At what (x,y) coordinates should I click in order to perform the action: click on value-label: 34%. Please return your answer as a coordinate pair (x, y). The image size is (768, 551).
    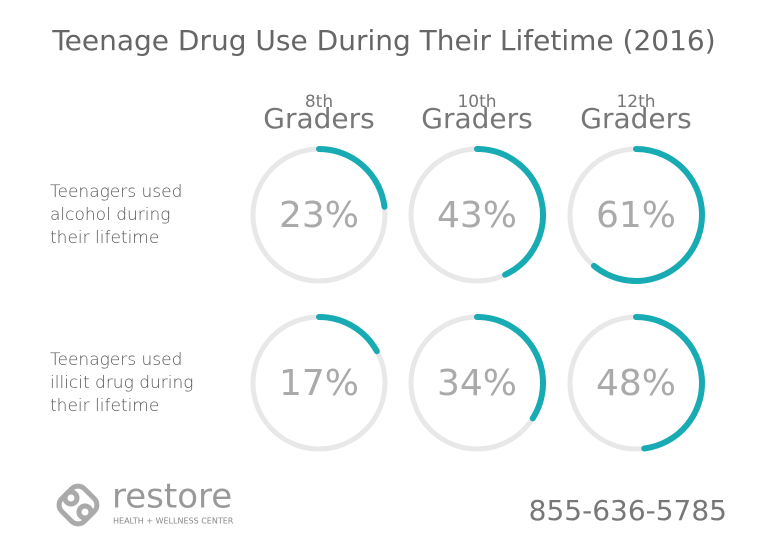
    Looking at the image, I should click on (477, 383).